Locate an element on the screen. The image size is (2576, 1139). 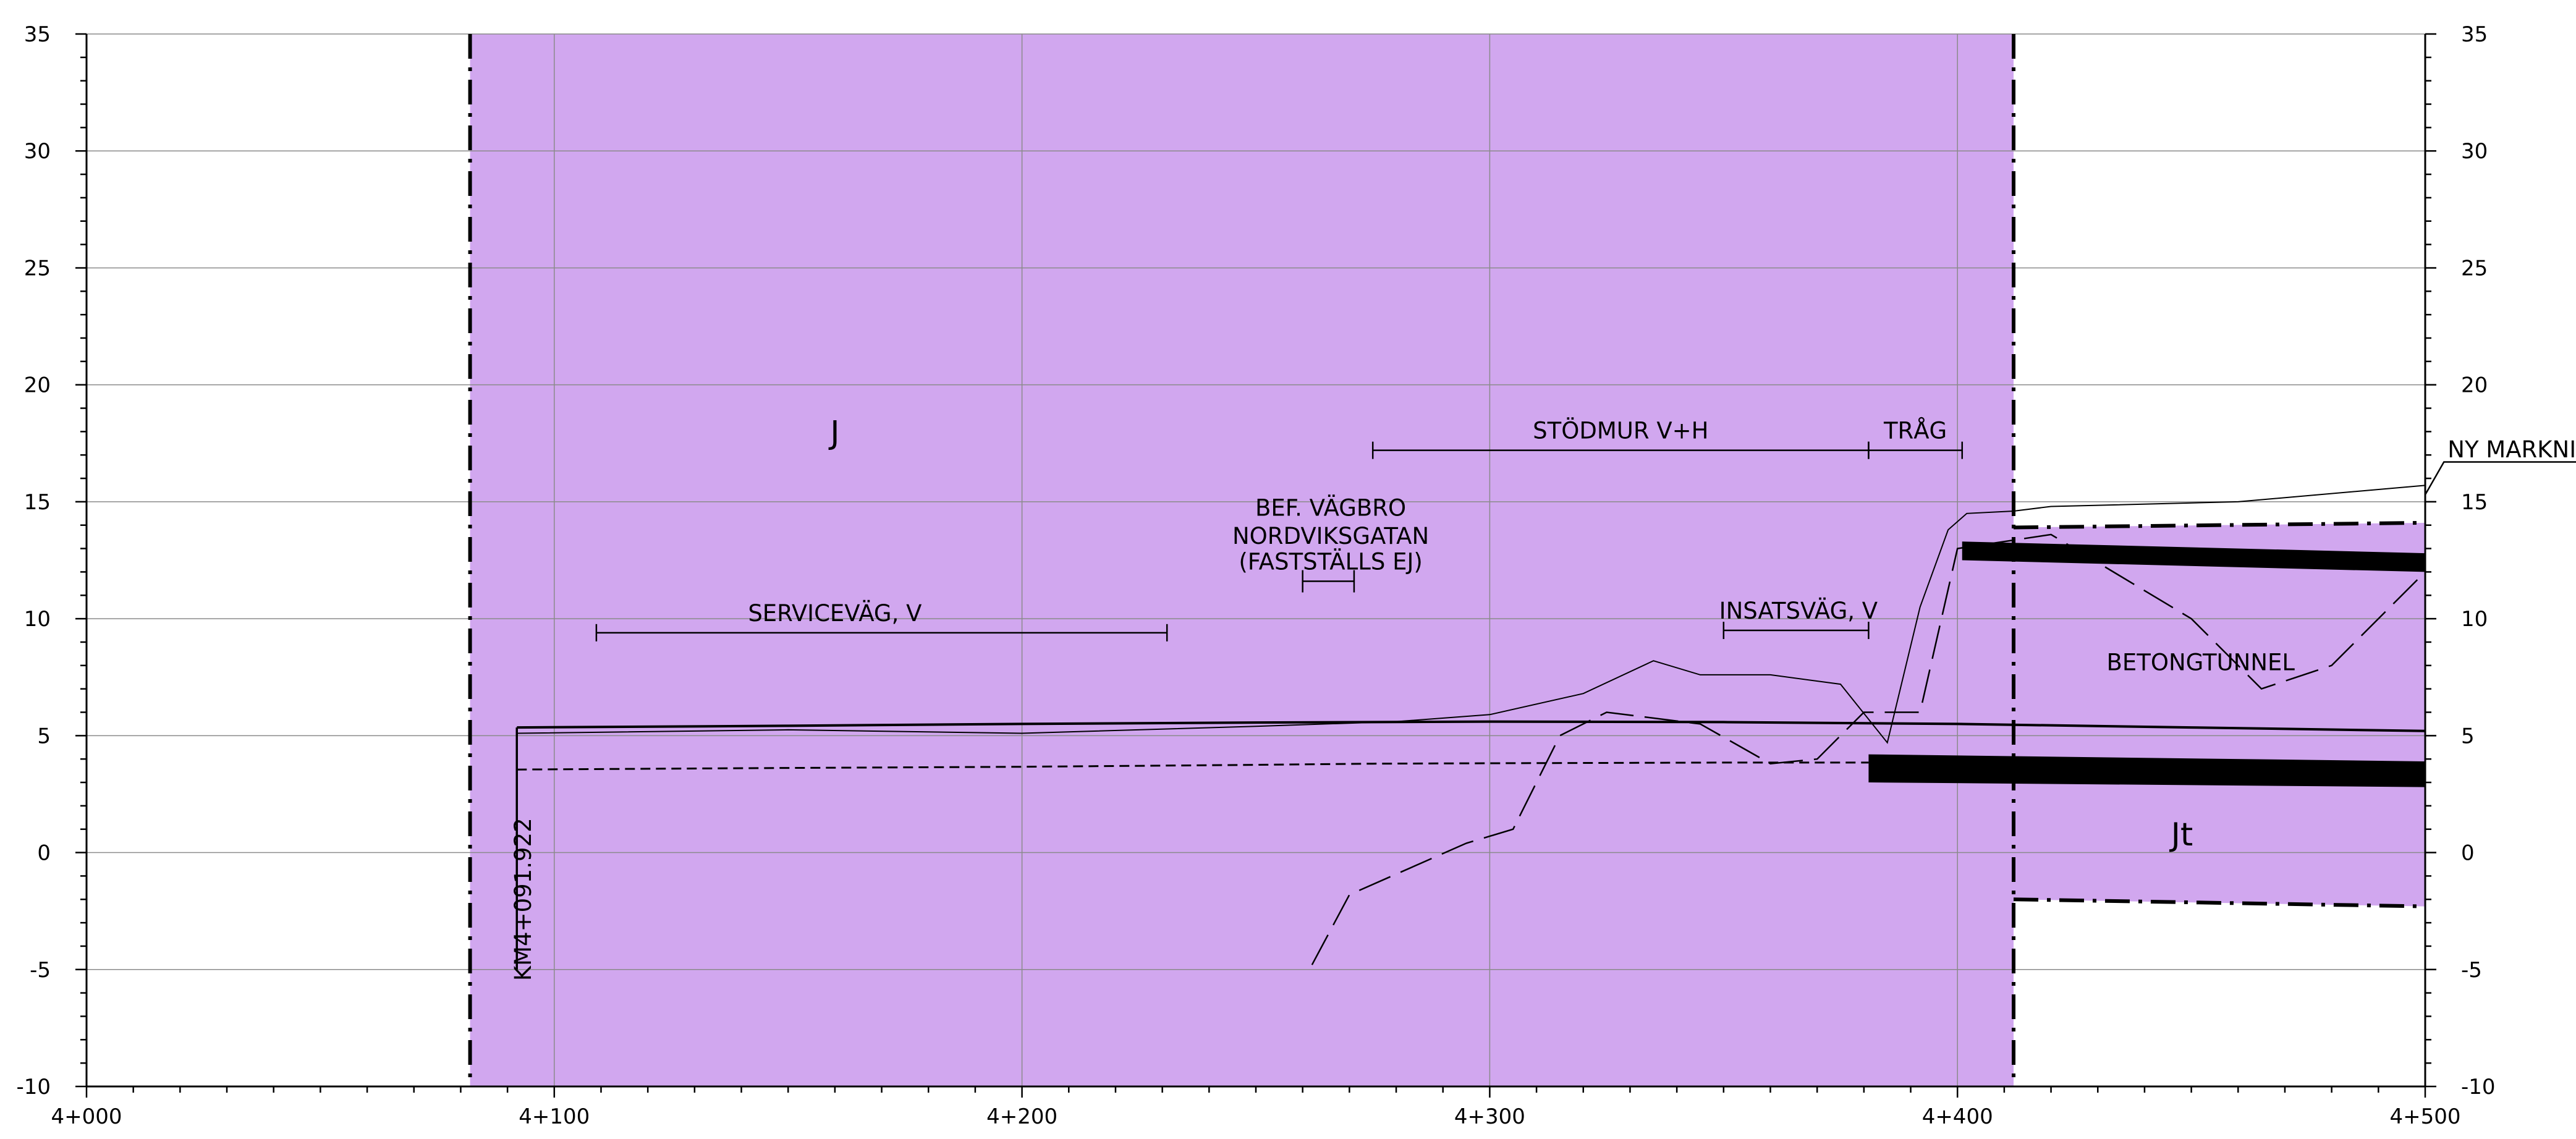
profile-line-dashed-profile is located at coordinates (1193, 766).